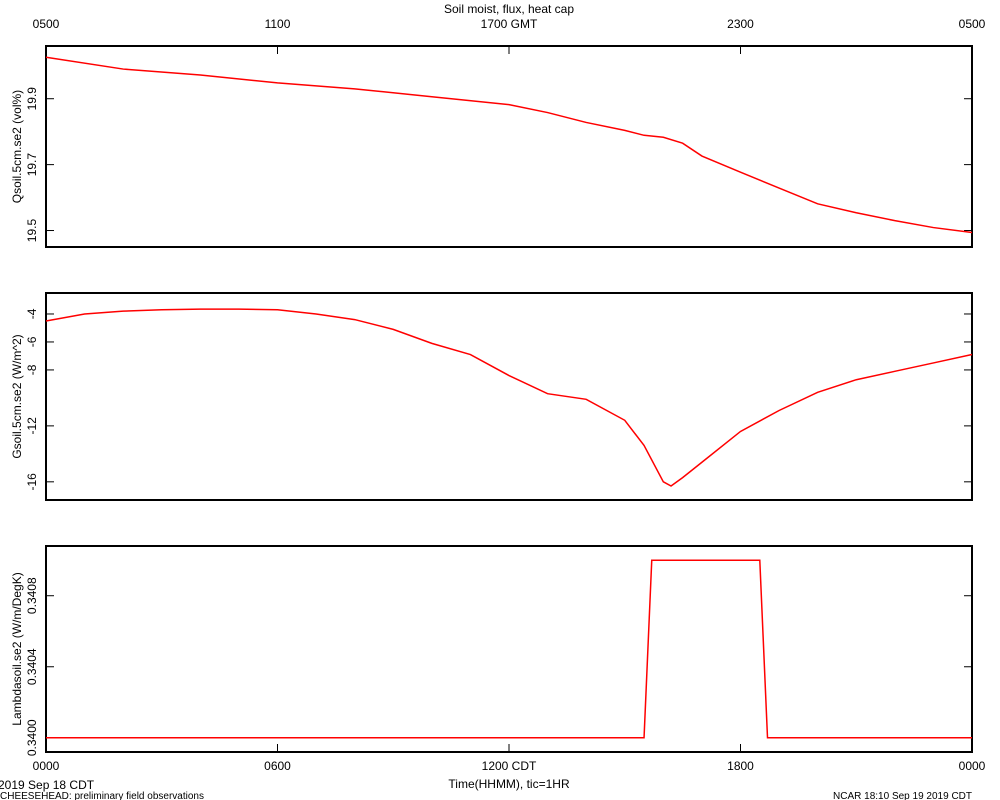  Describe the element at coordinates (740, 24) in the screenshot. I see `x-tick-label: 2300` at that location.